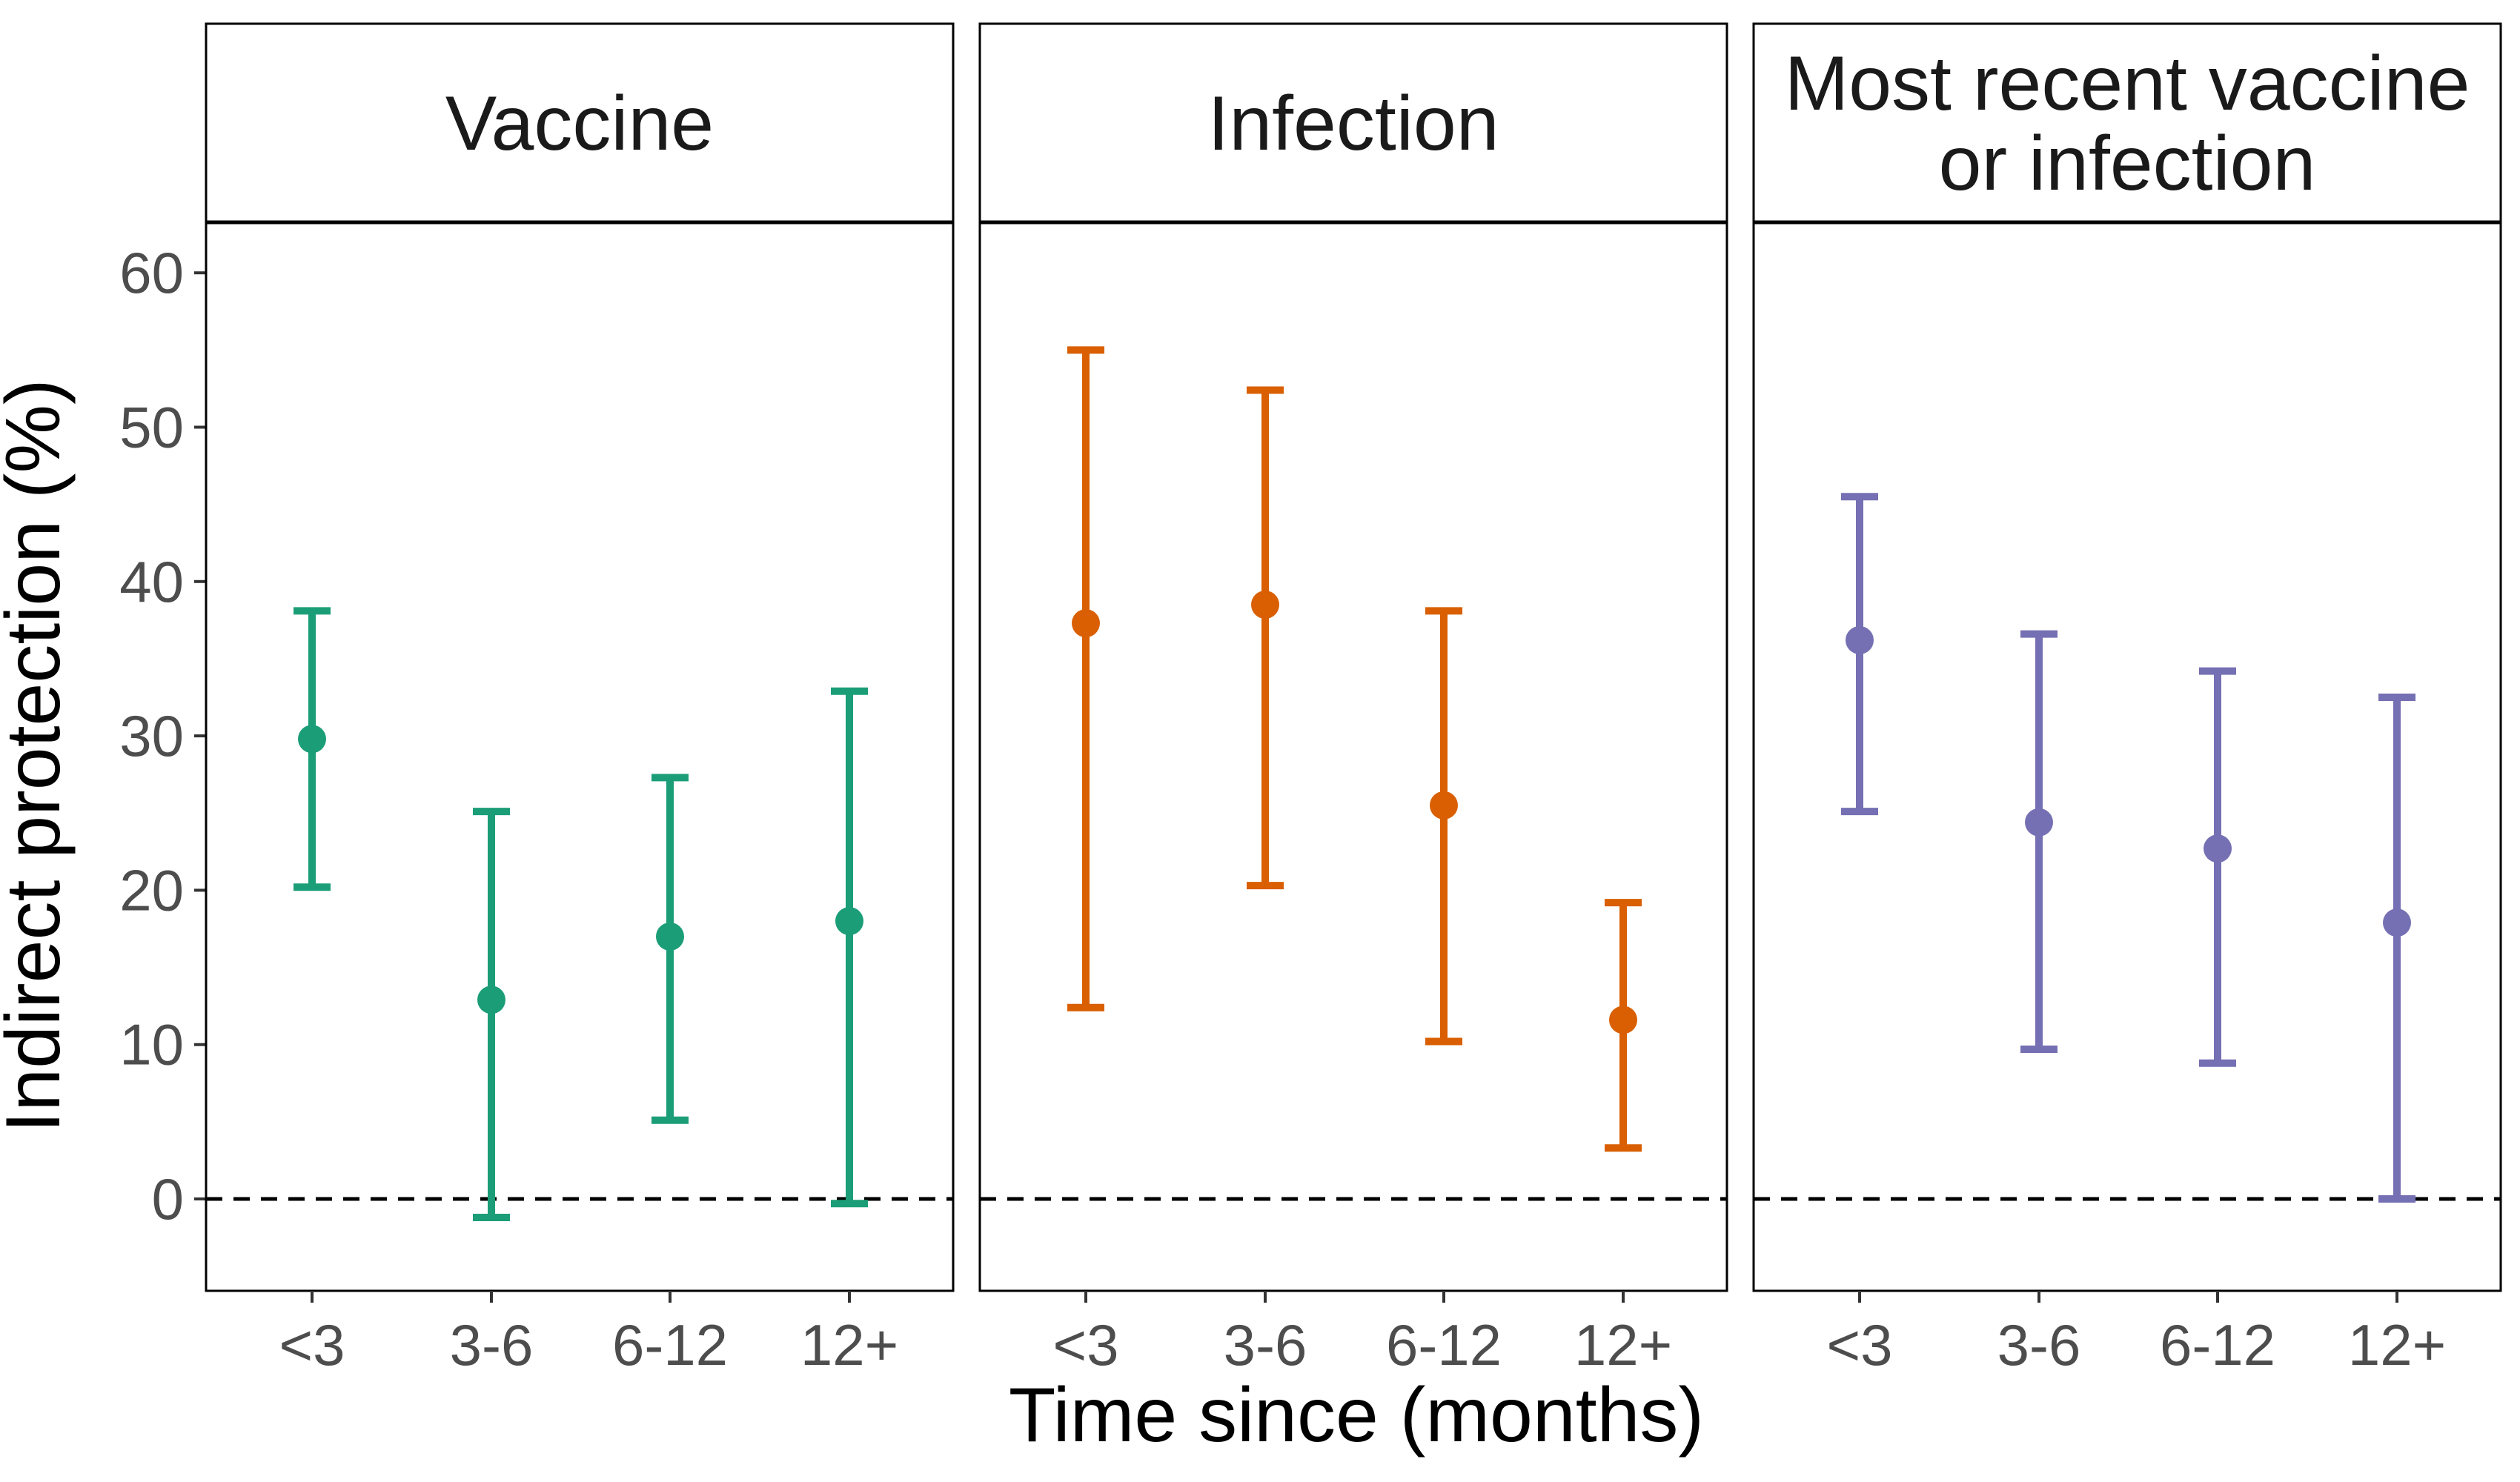  I want to click on facet-title: Infection, so click(1353, 124).